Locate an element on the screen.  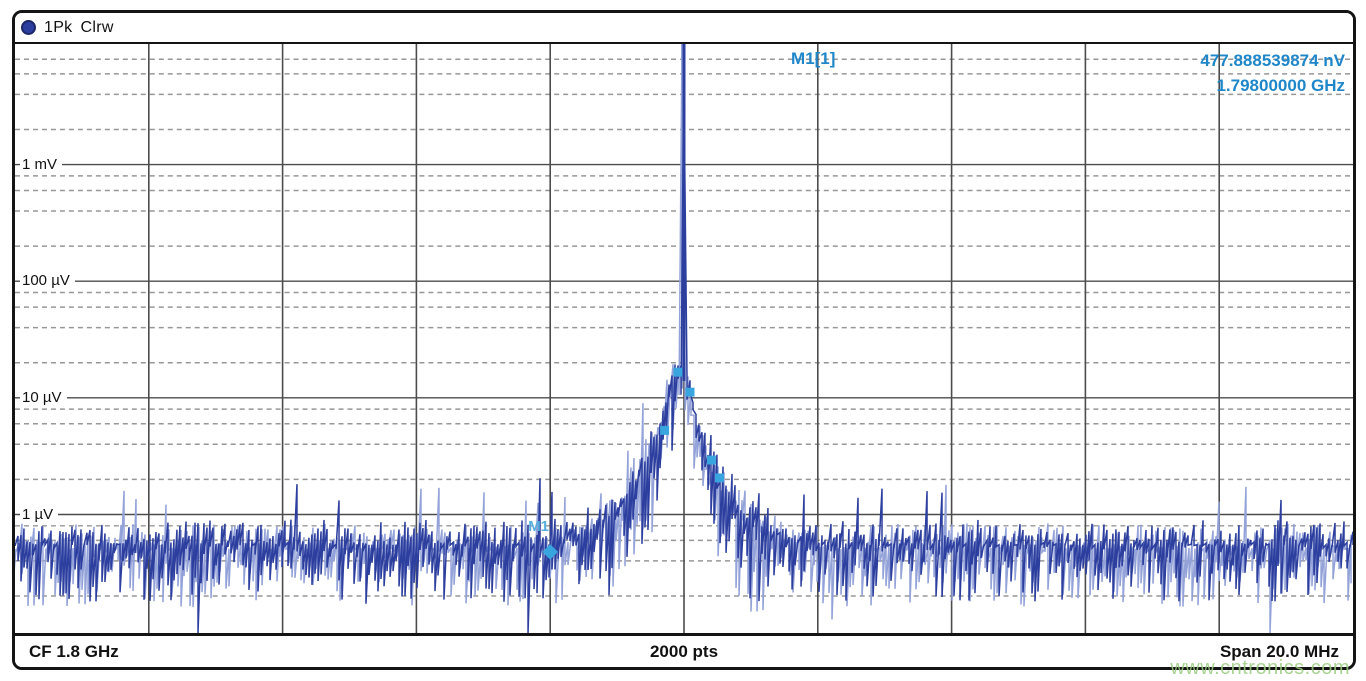
y-axis-label: 100 µV is located at coordinates (47, 281).